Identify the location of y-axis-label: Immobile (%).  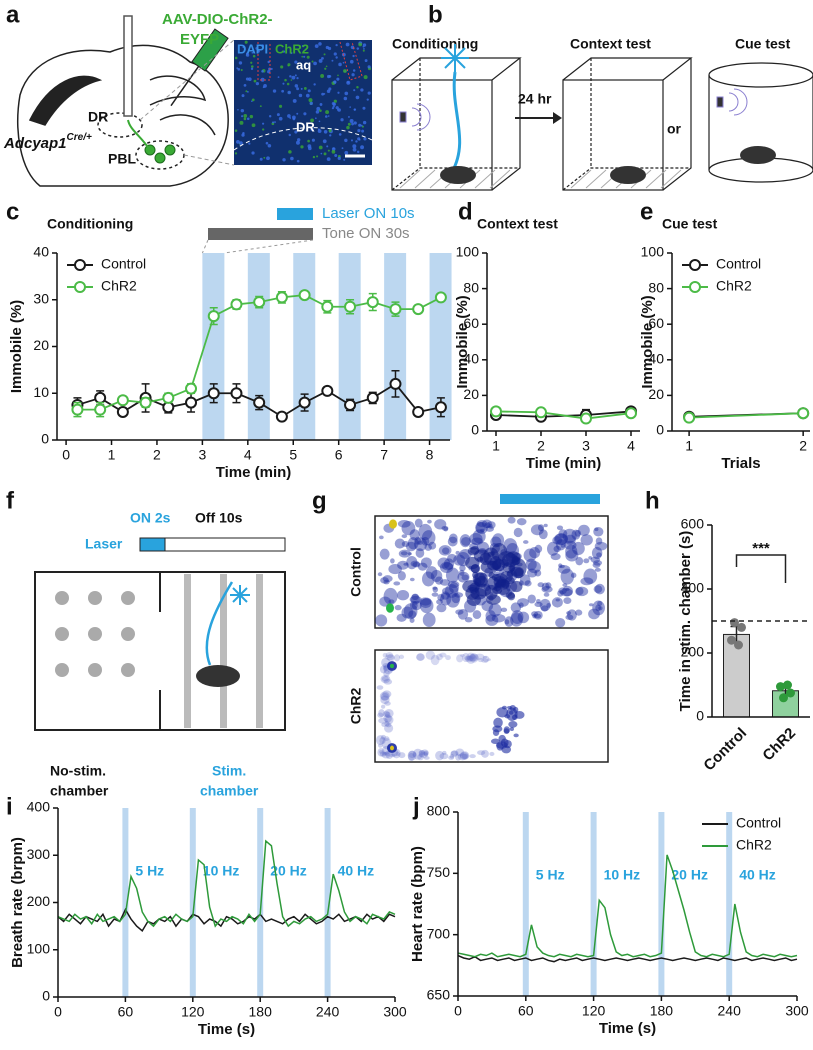
(462, 341).